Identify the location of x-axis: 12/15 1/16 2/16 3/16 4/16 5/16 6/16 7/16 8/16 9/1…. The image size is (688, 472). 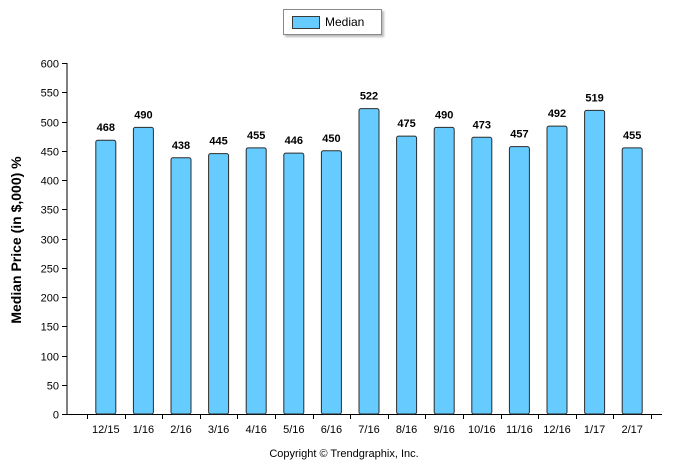
(364, 425).